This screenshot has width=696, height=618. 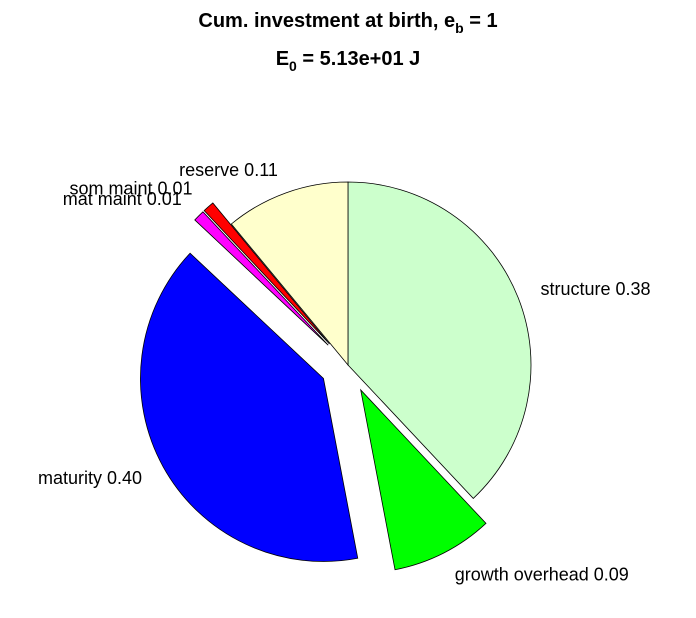 What do you see at coordinates (282, 59) in the screenshot?
I see `chart-title-line-2-main: E` at bounding box center [282, 59].